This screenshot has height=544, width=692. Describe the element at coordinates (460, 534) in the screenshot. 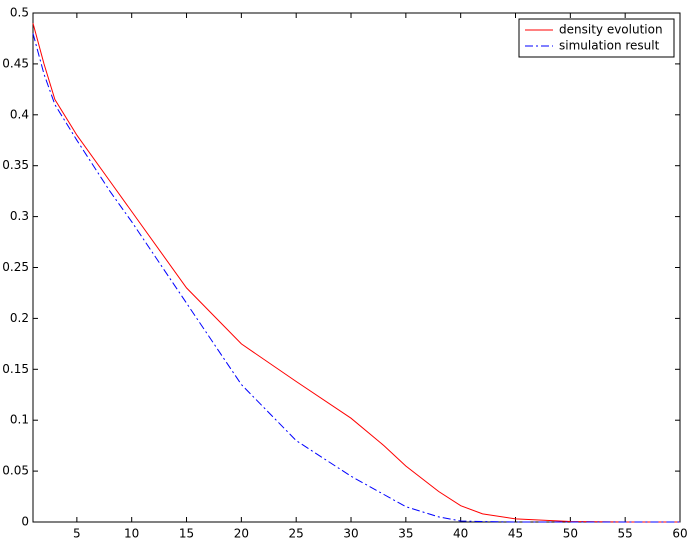

I see `x-tick-label: 40` at that location.